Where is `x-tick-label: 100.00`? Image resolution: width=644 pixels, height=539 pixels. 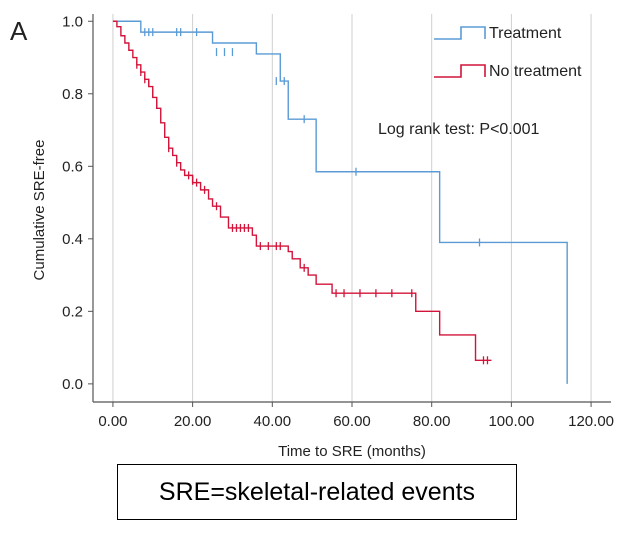
x-tick-label: 100.00 is located at coordinates (511, 421).